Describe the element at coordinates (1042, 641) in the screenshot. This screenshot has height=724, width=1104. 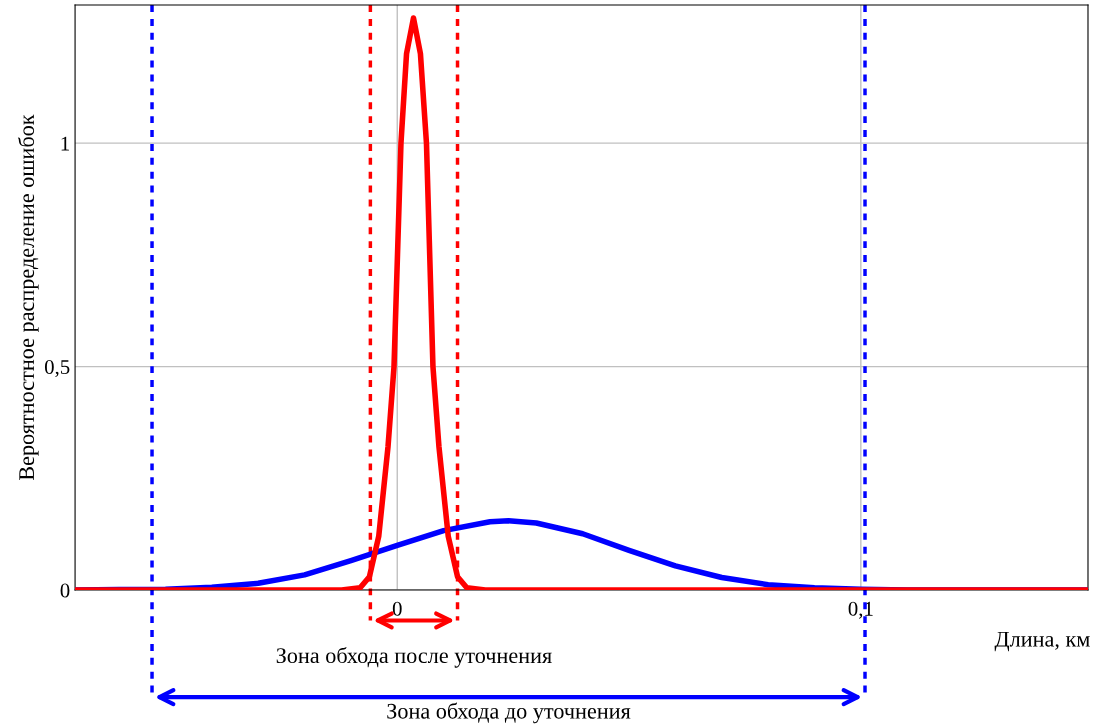
I see `x-axis-title: Длина, км` at that location.